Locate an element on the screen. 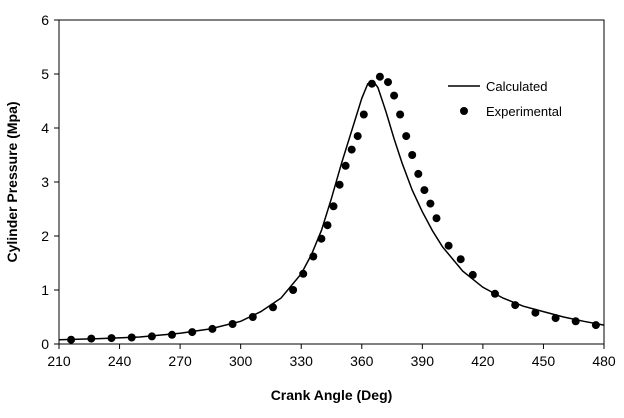  y-tick-label: 6 is located at coordinates (45, 20).